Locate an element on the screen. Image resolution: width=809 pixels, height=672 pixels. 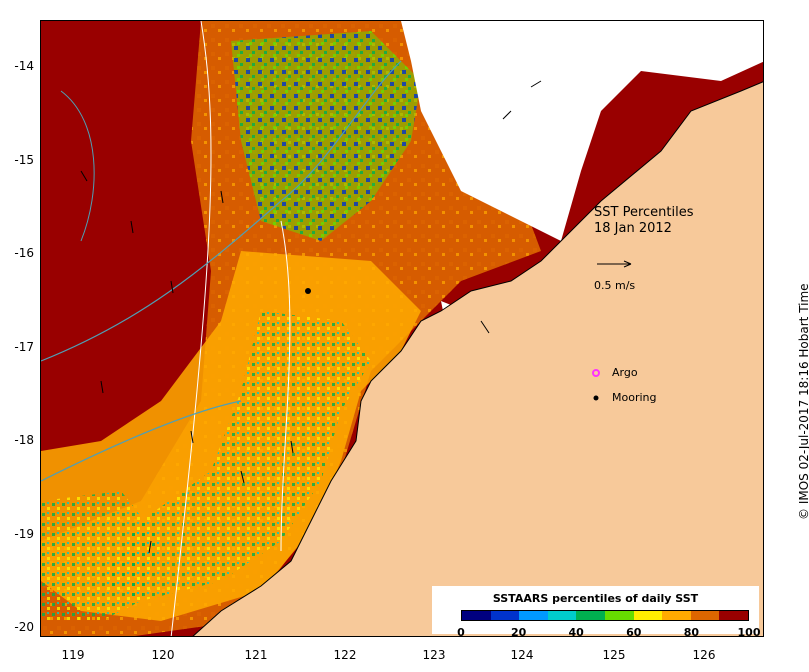
mooring-legend-marker is located at coordinates (596, 398).